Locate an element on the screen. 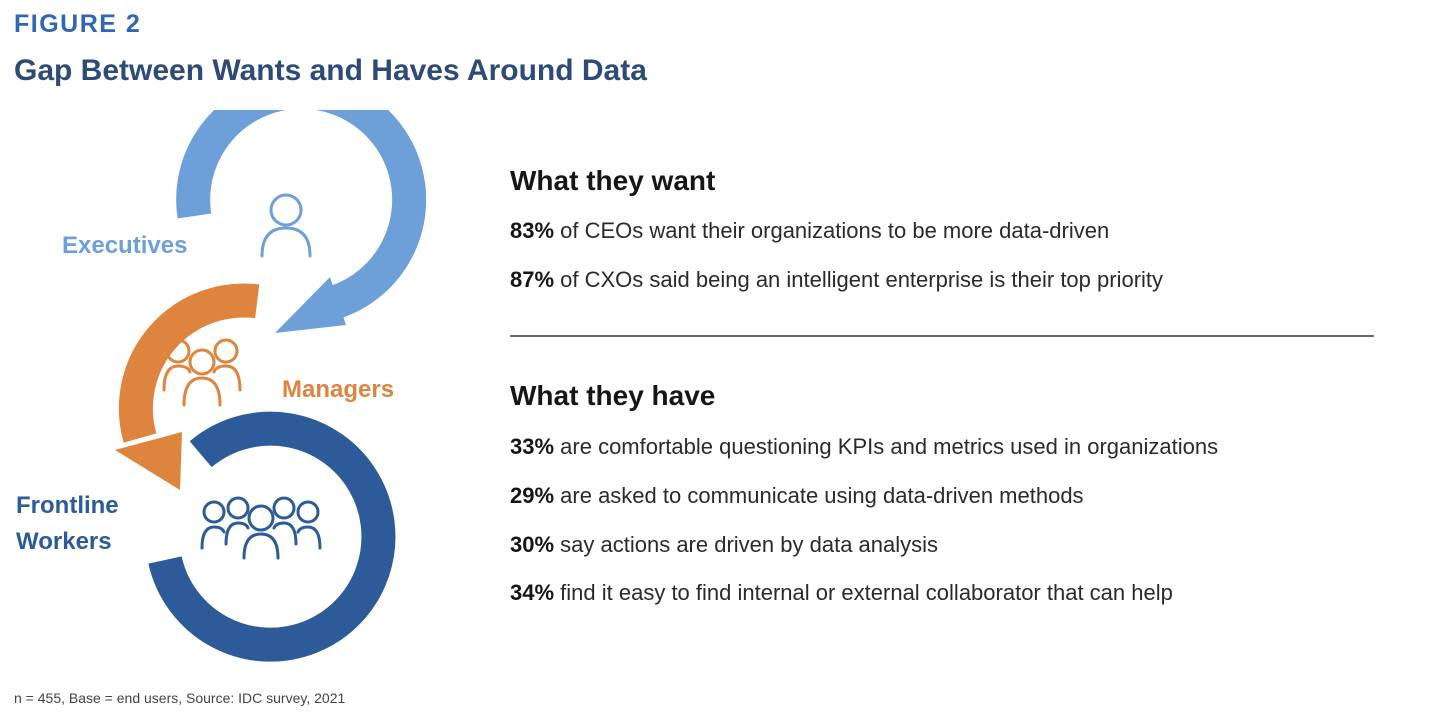 The width and height of the screenshot is (1442, 724). stat-percent: 34% is located at coordinates (532, 592).